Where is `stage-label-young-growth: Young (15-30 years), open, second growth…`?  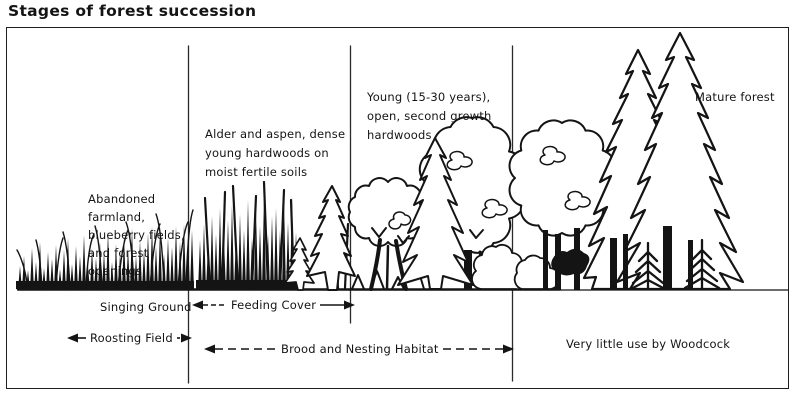 stage-label-young-growth: Young (15-30 years), open, second growth… is located at coordinates (429, 116).